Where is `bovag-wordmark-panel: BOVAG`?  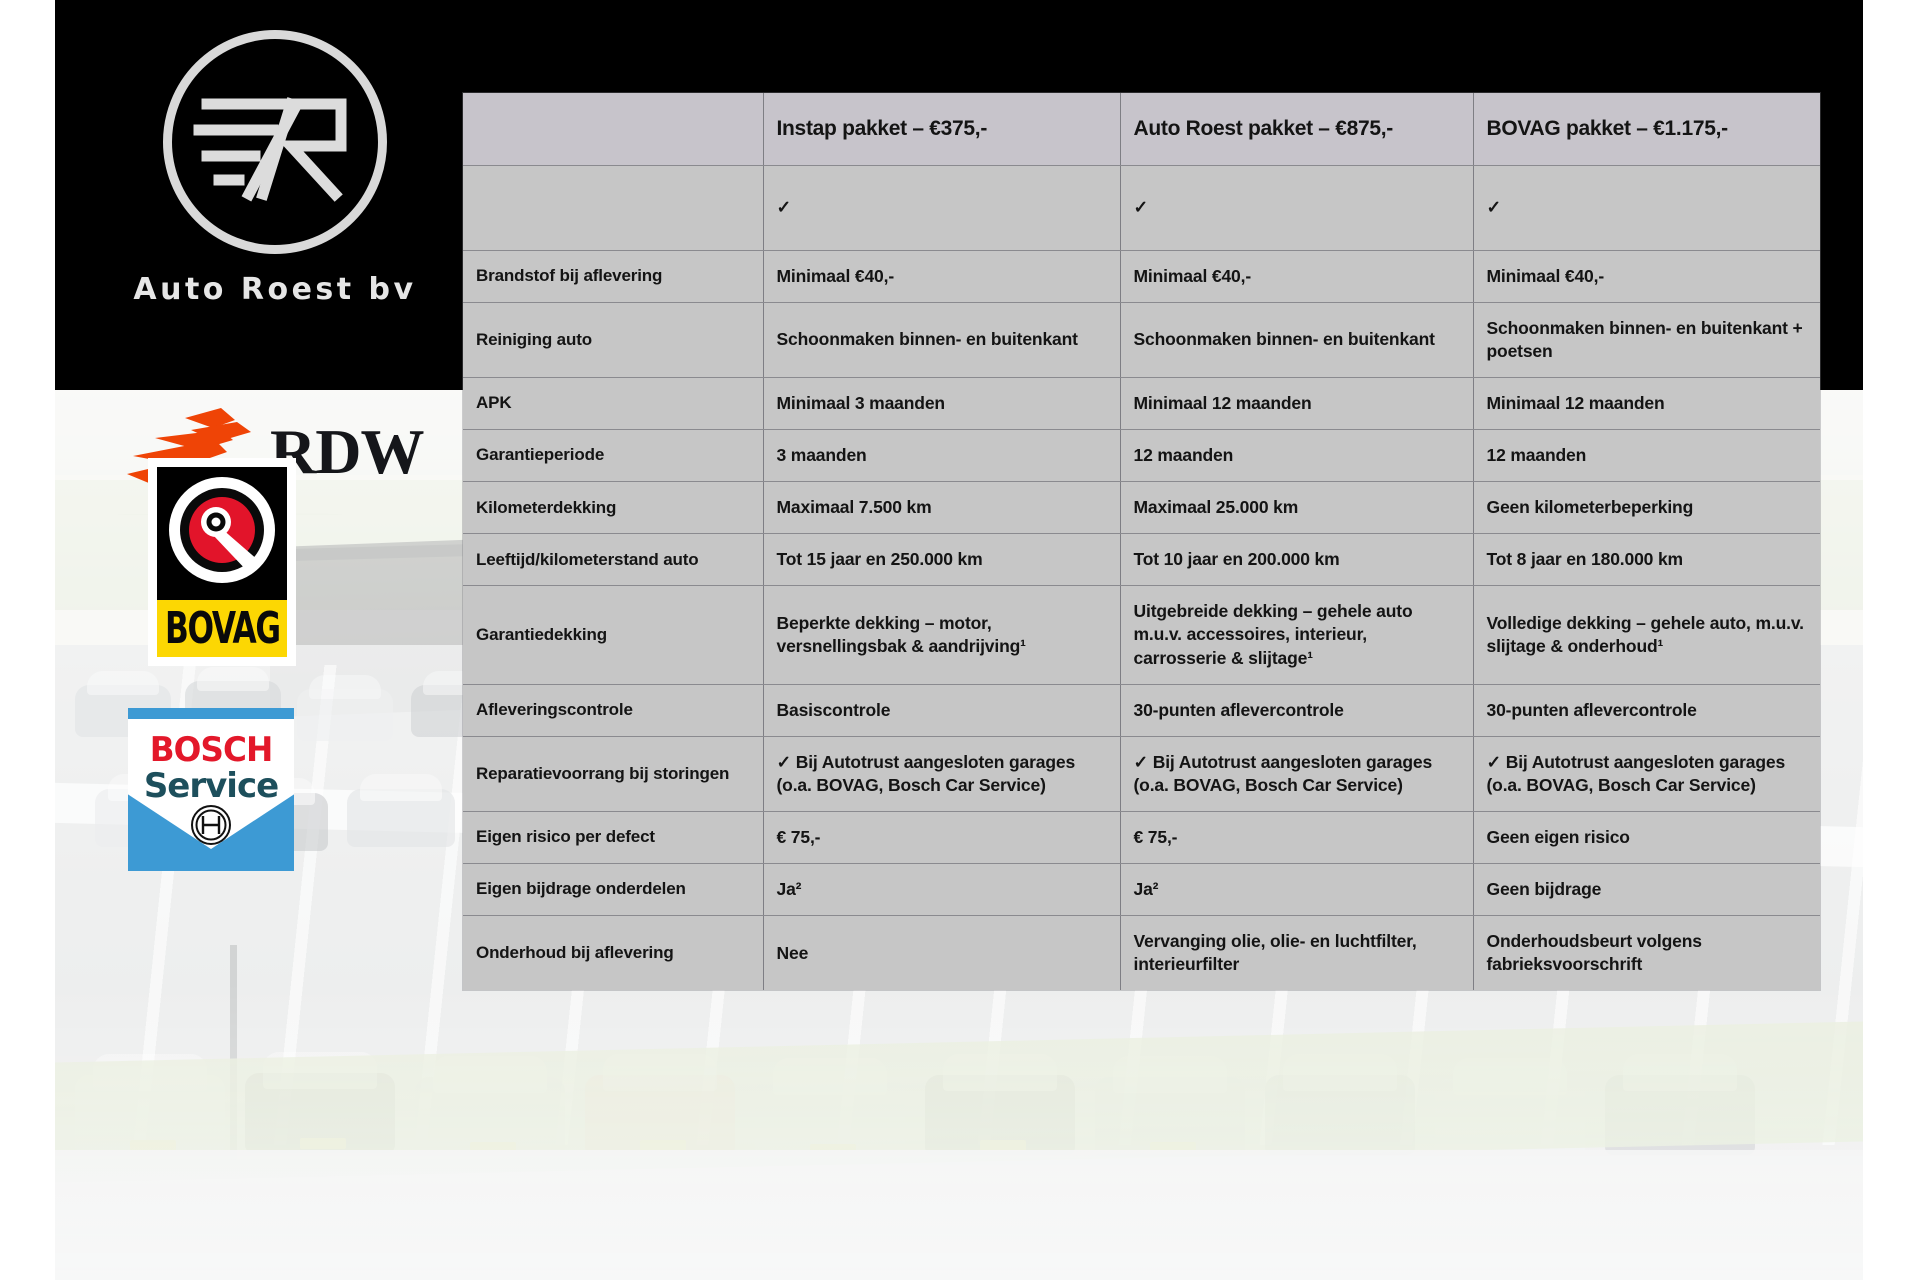 bovag-wordmark-panel: BOVAG is located at coordinates (222, 628).